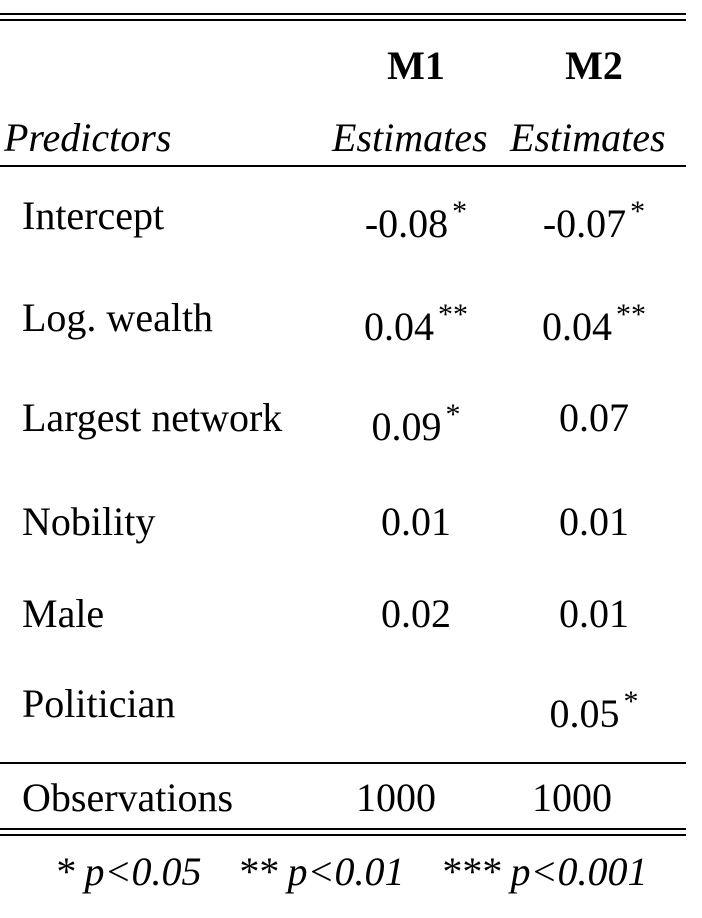  I want to click on cell-intercept-m1: -0.08 *, so click(415, 221).